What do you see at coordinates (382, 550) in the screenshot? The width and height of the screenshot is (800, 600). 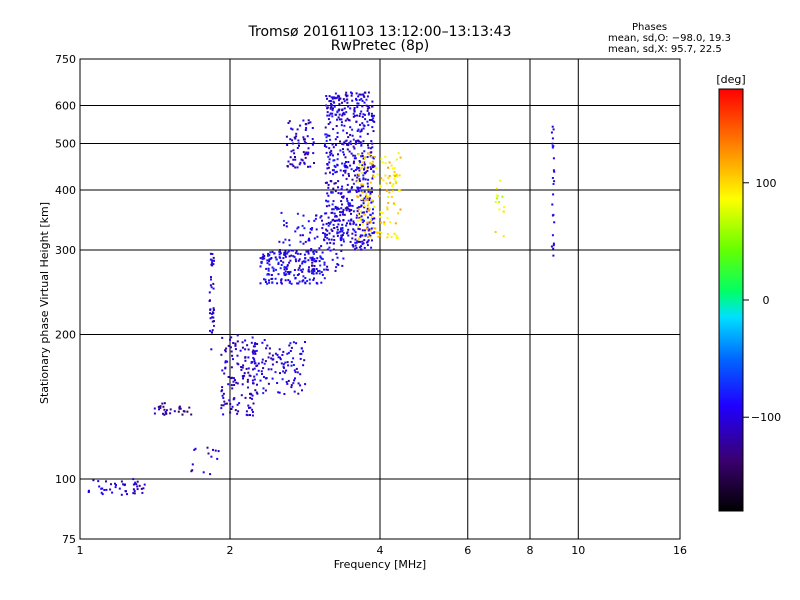 I see `x-axis-ticks: 1 2 4 6 8 10 16` at bounding box center [382, 550].